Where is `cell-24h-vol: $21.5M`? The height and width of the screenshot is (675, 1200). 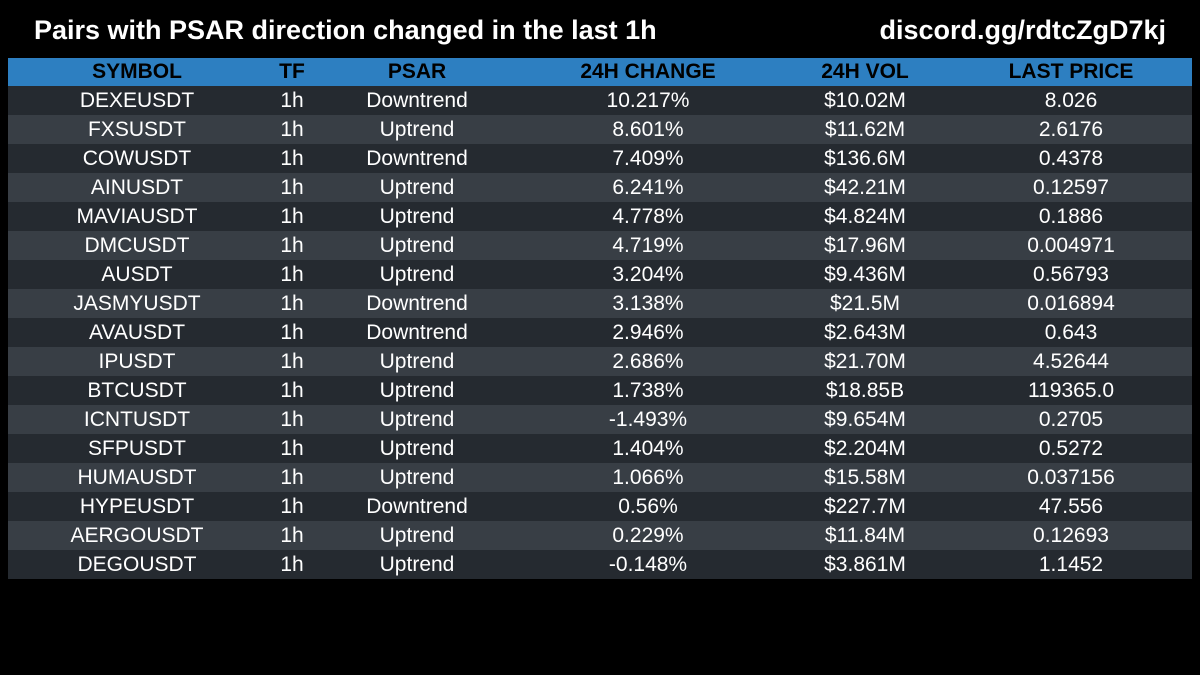 cell-24h-vol: $21.5M is located at coordinates (865, 303).